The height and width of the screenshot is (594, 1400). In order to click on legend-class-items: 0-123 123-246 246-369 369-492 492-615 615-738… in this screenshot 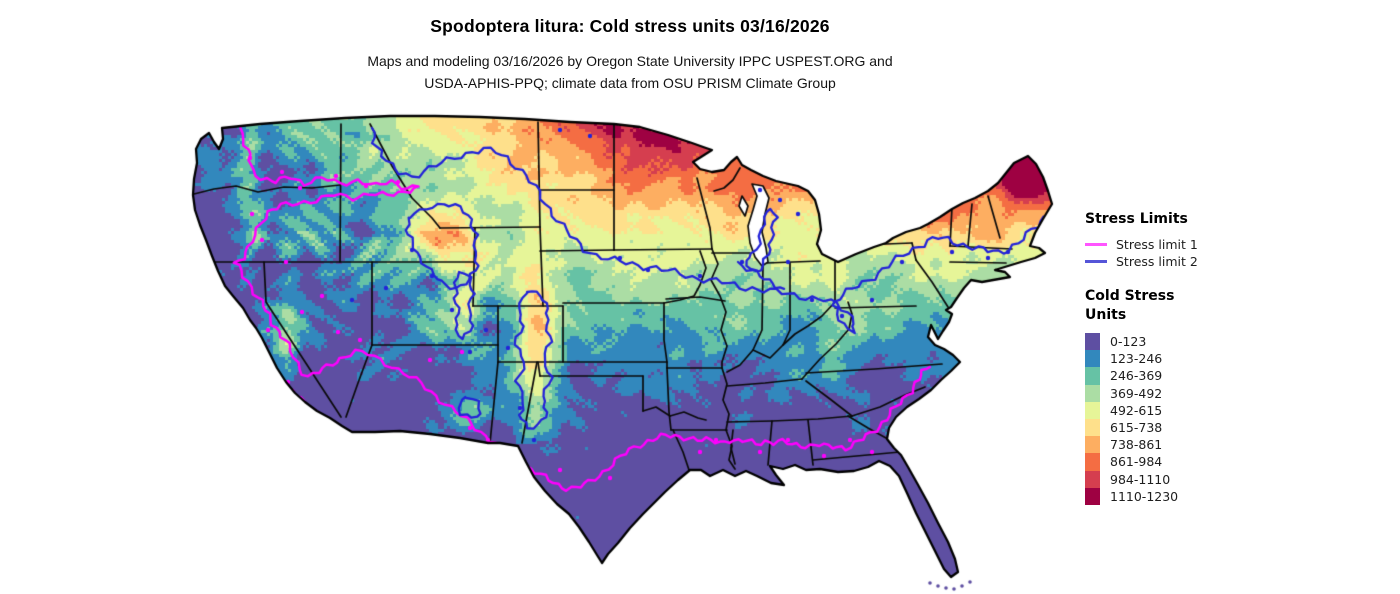, I will do `click(1225, 419)`.